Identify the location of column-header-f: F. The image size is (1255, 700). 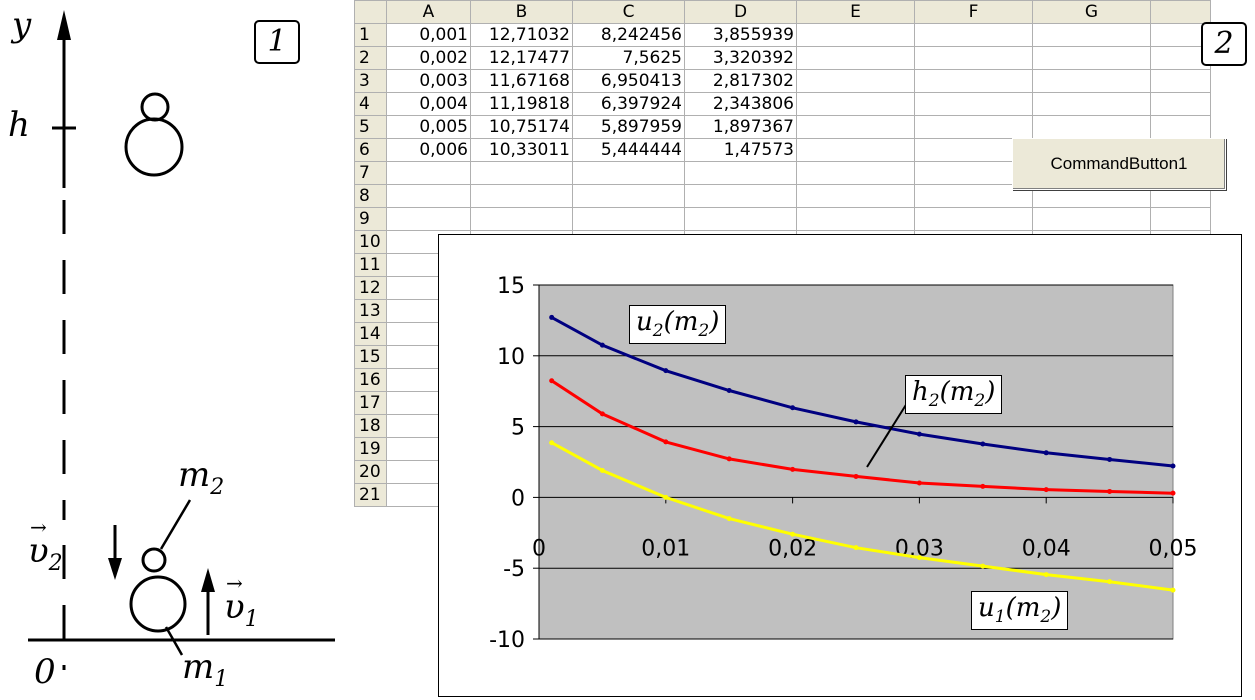
(973, 12).